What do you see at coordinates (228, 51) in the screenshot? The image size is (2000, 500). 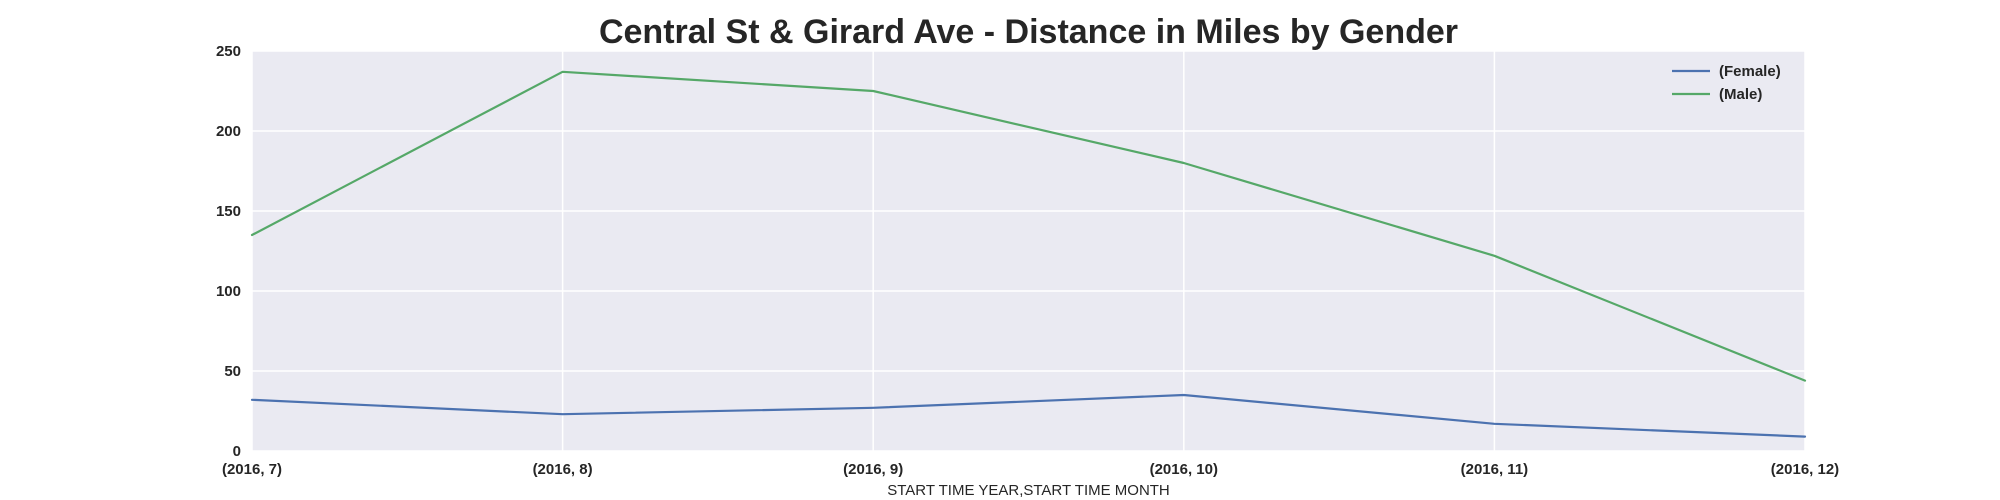 I see `y-tick-label: 250` at bounding box center [228, 51].